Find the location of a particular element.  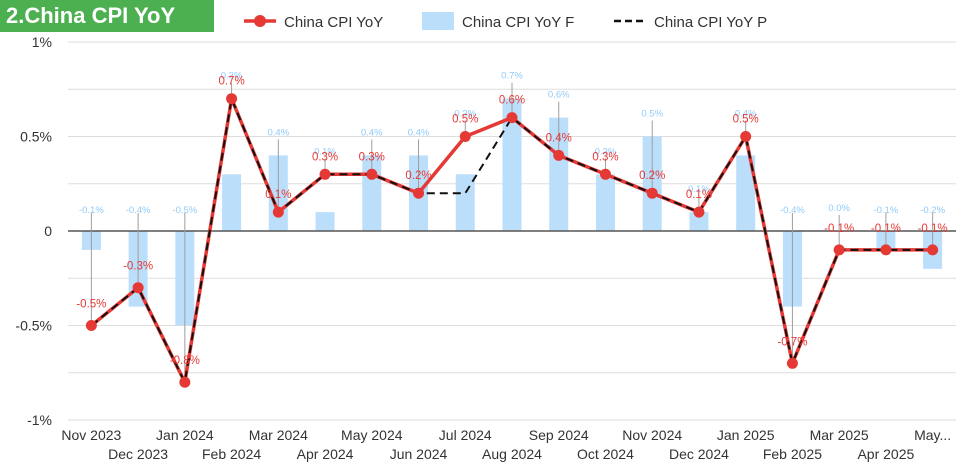

x-tick-label: Aug 2024 is located at coordinates (512, 454).